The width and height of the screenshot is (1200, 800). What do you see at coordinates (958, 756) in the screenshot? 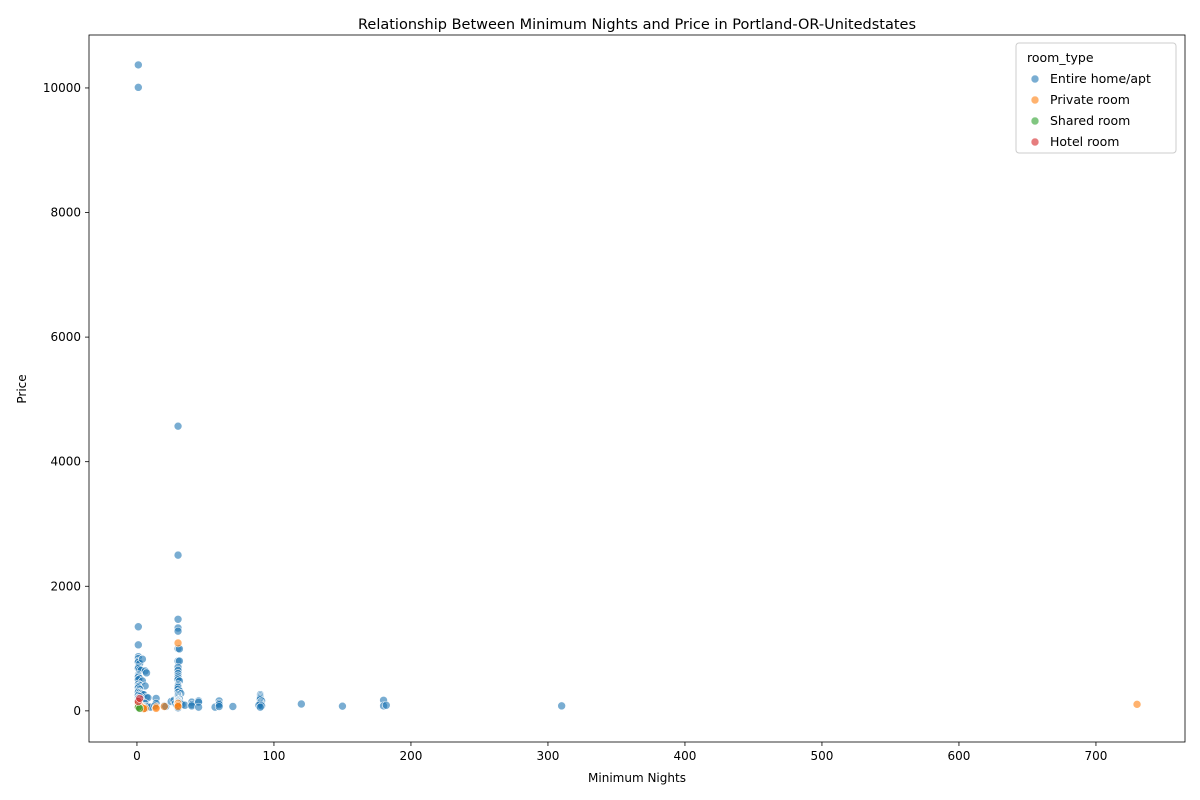
I see `x-tick-label: 600` at bounding box center [958, 756].